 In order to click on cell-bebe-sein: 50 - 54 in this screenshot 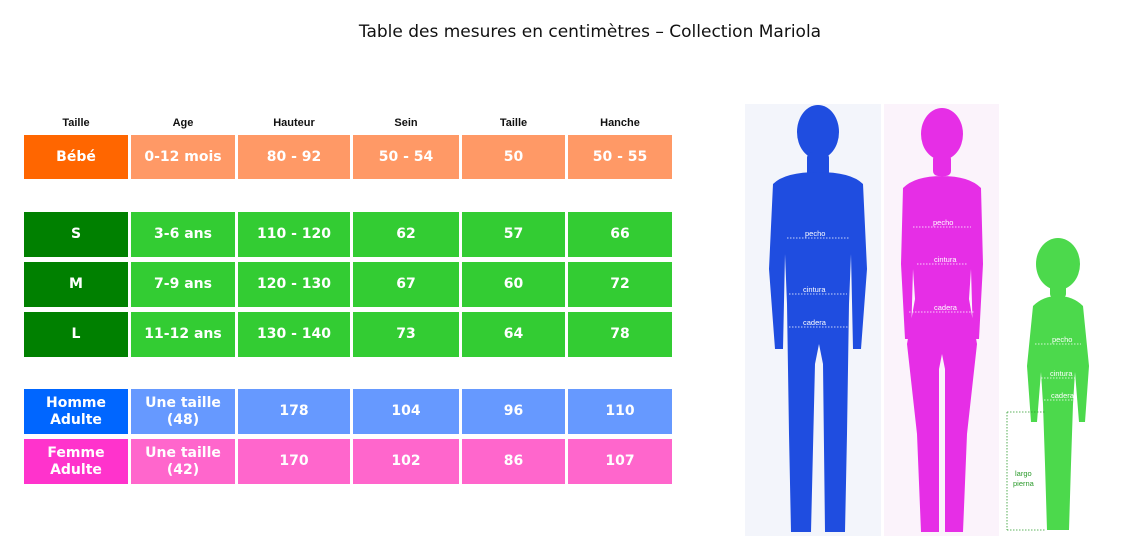, I will do `click(406, 157)`.